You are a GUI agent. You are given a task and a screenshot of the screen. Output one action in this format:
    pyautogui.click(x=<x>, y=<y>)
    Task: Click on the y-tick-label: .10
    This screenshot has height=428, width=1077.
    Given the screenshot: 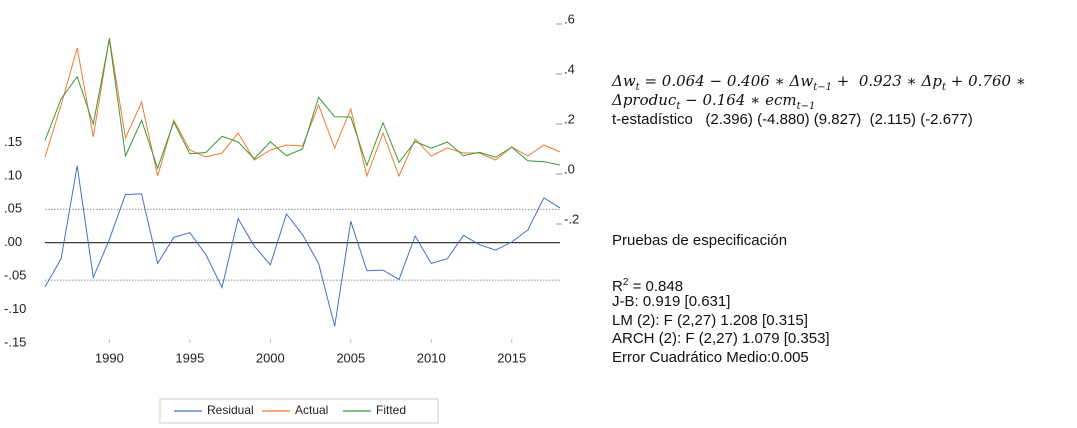 What is the action you would take?
    pyautogui.click(x=13, y=174)
    